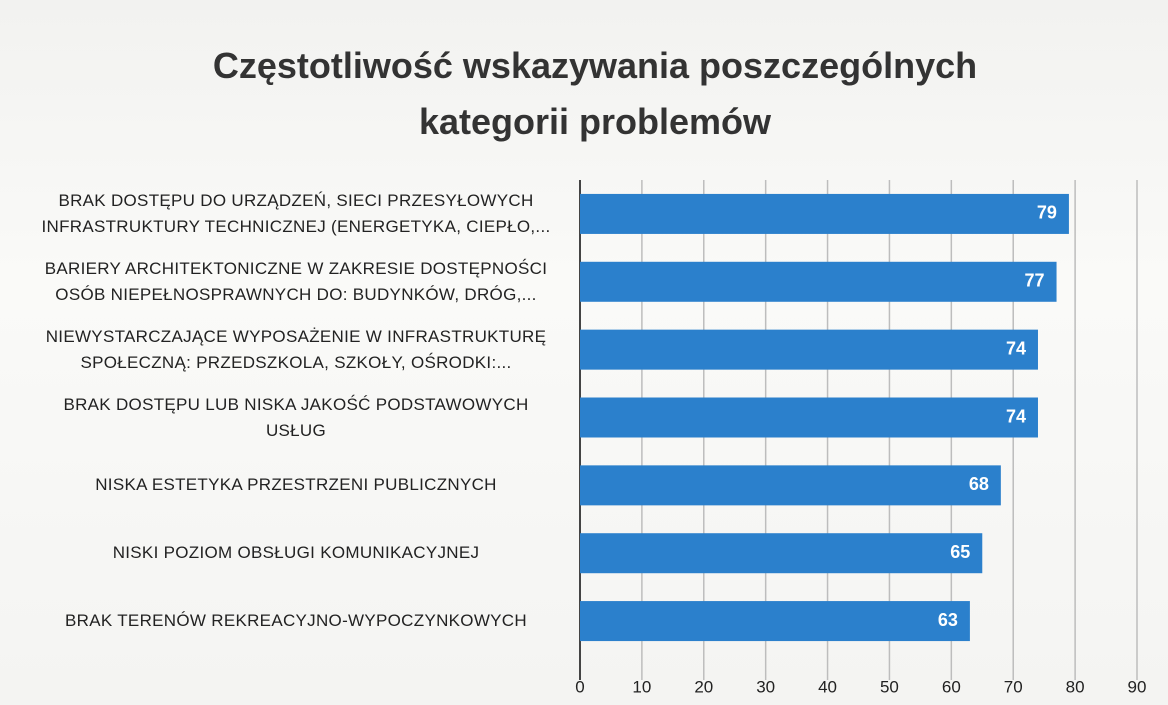 The width and height of the screenshot is (1168, 705). Describe the element at coordinates (951, 686) in the screenshot. I see `x-tick-label: 60` at that location.